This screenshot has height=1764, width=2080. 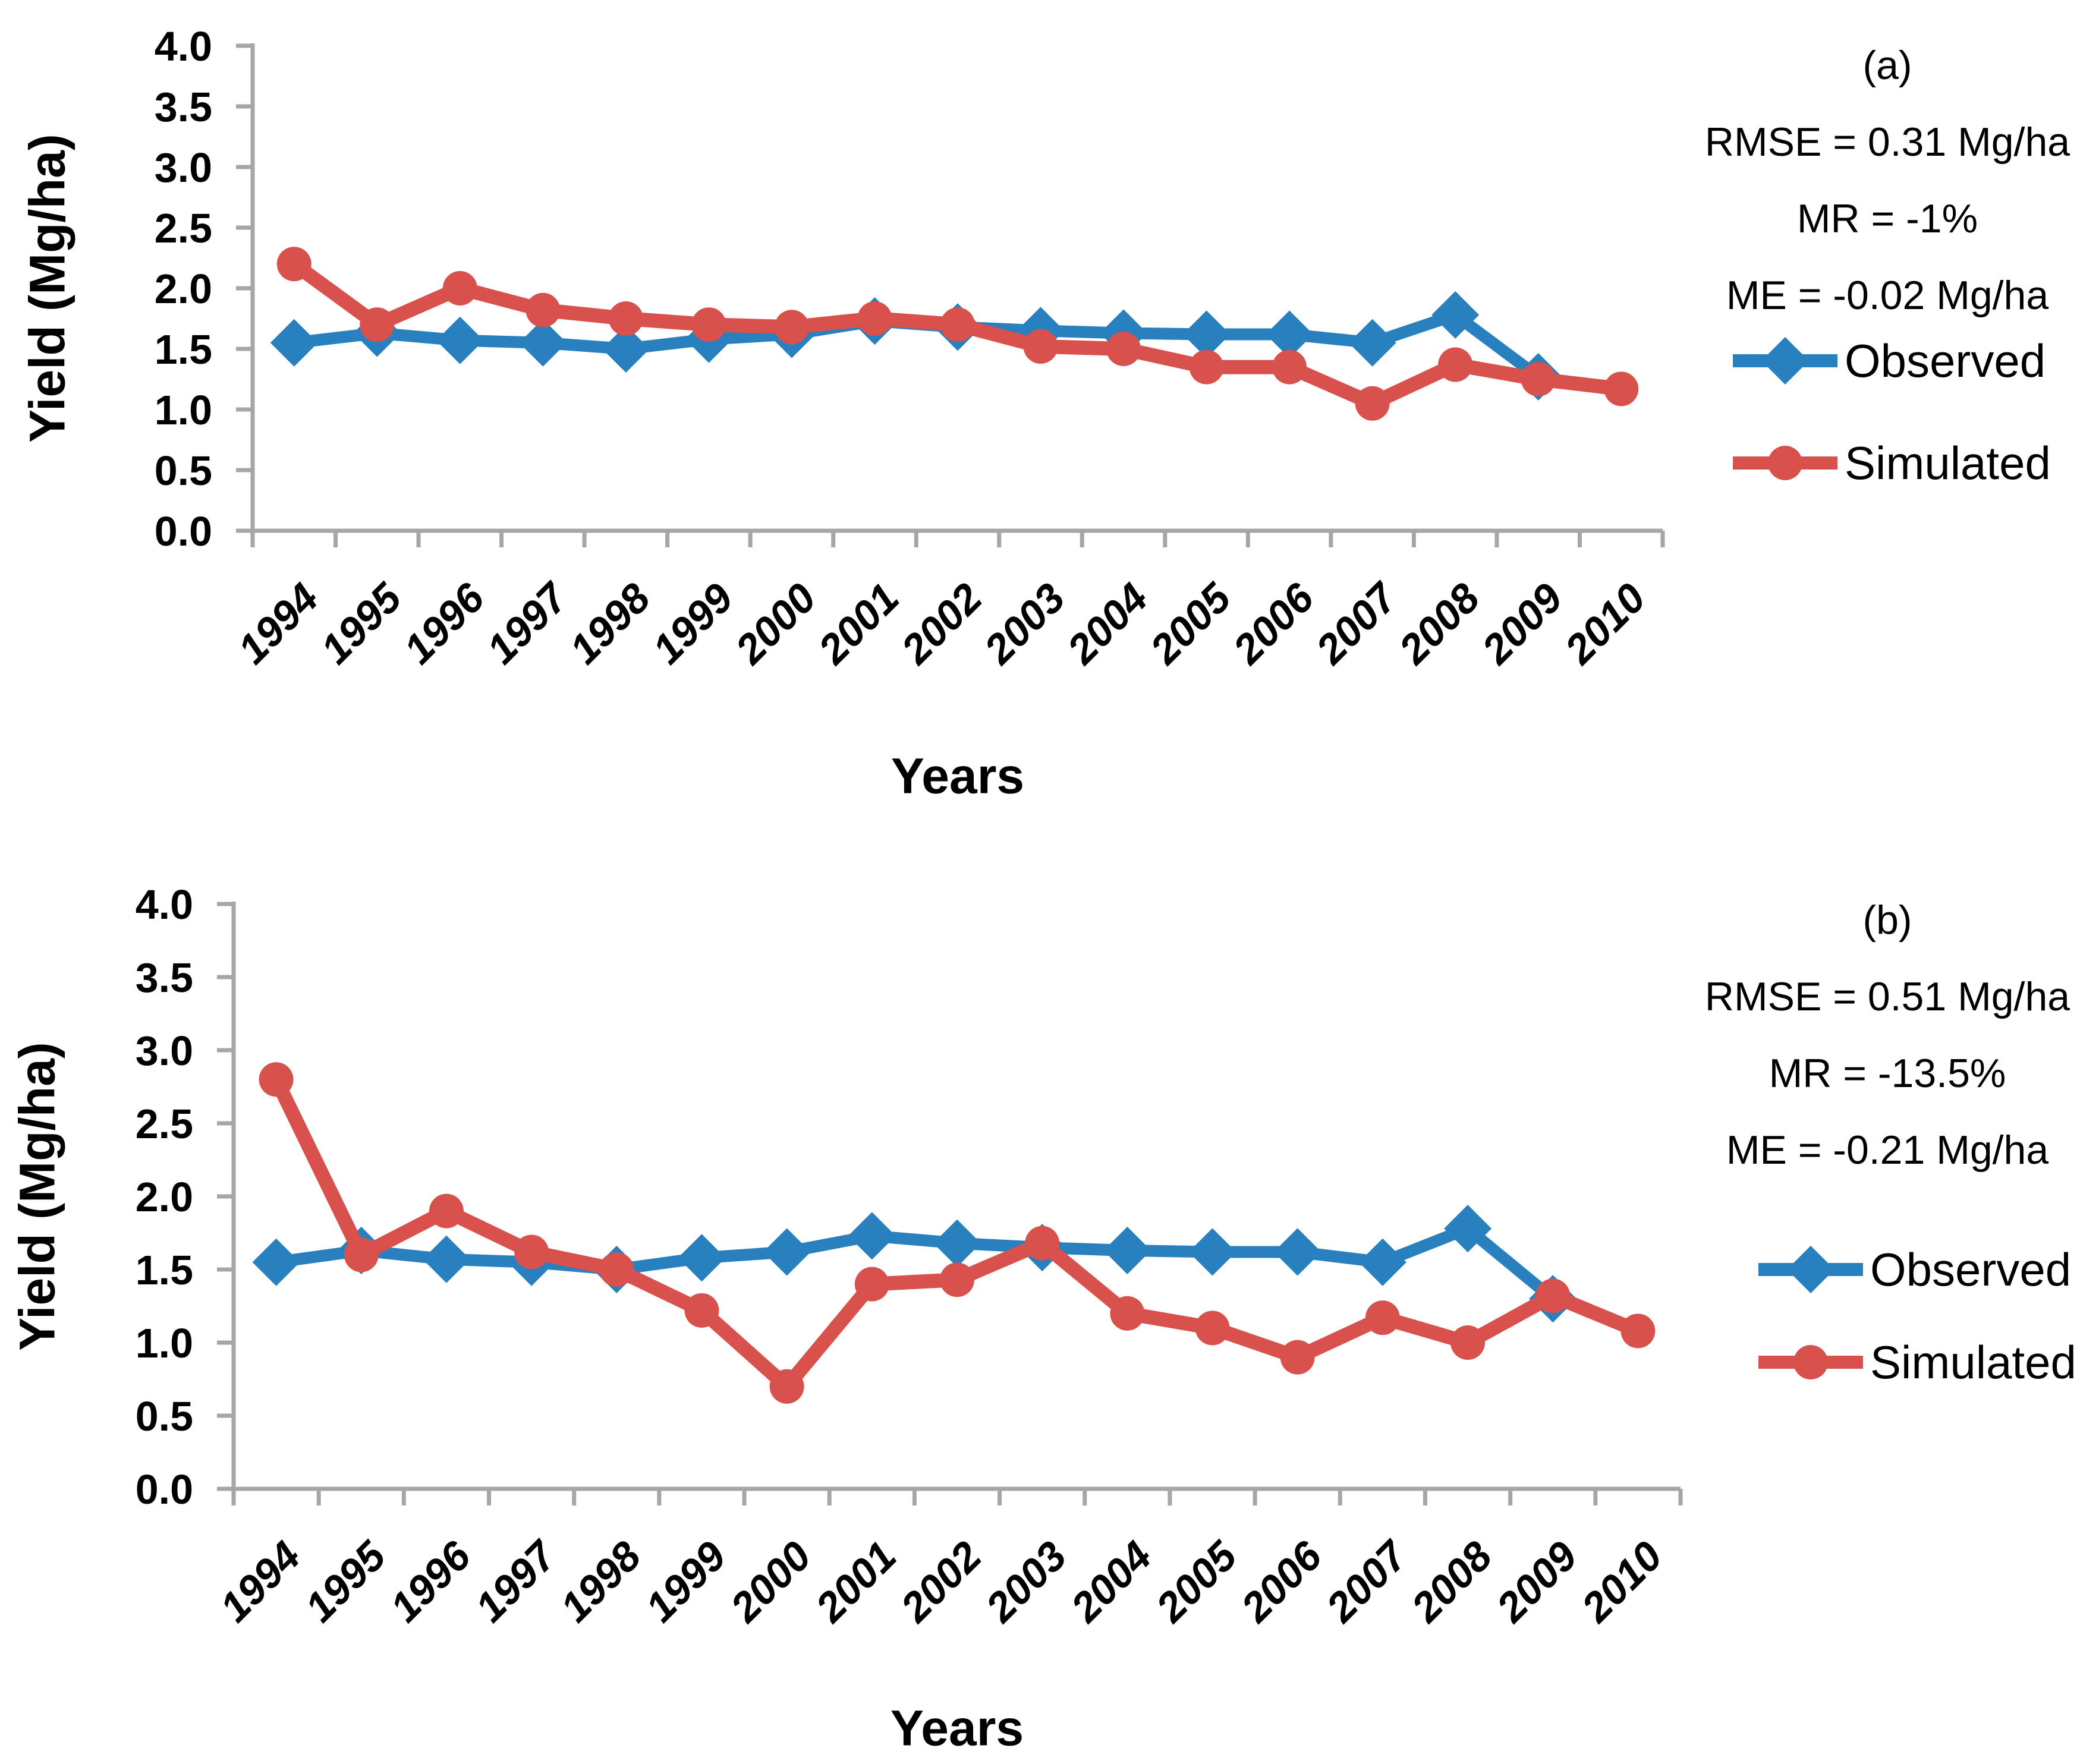 What do you see at coordinates (1273, 623) in the screenshot?
I see `x-tick-label: 2006` at bounding box center [1273, 623].